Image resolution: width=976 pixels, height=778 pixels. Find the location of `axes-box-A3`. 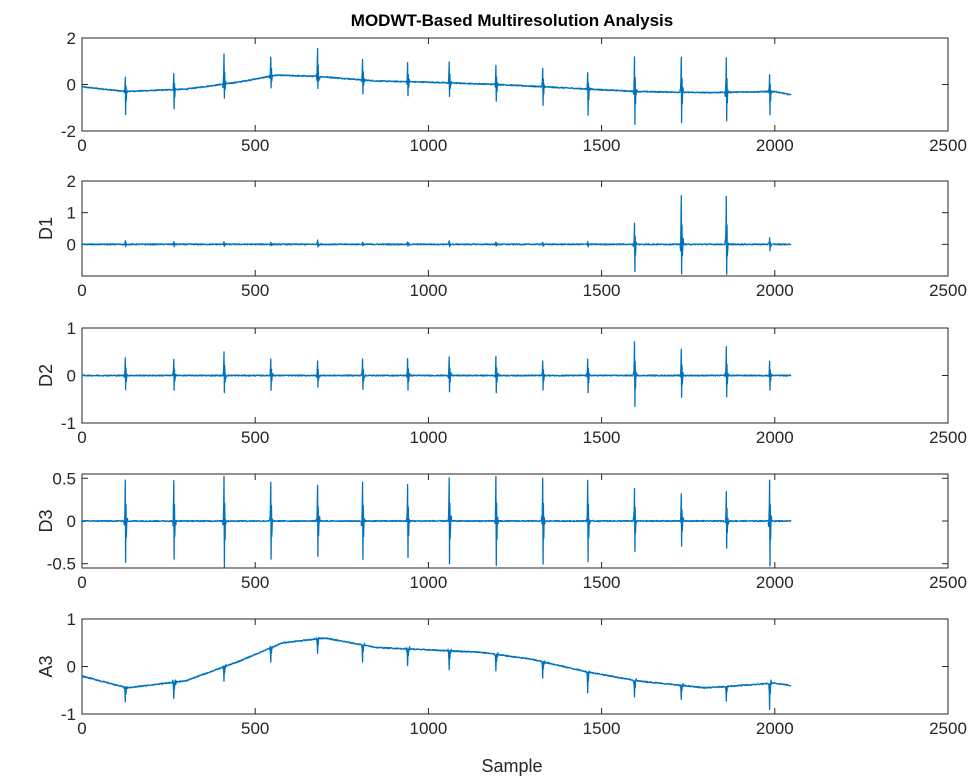

axes-box-A3 is located at coordinates (515, 666).